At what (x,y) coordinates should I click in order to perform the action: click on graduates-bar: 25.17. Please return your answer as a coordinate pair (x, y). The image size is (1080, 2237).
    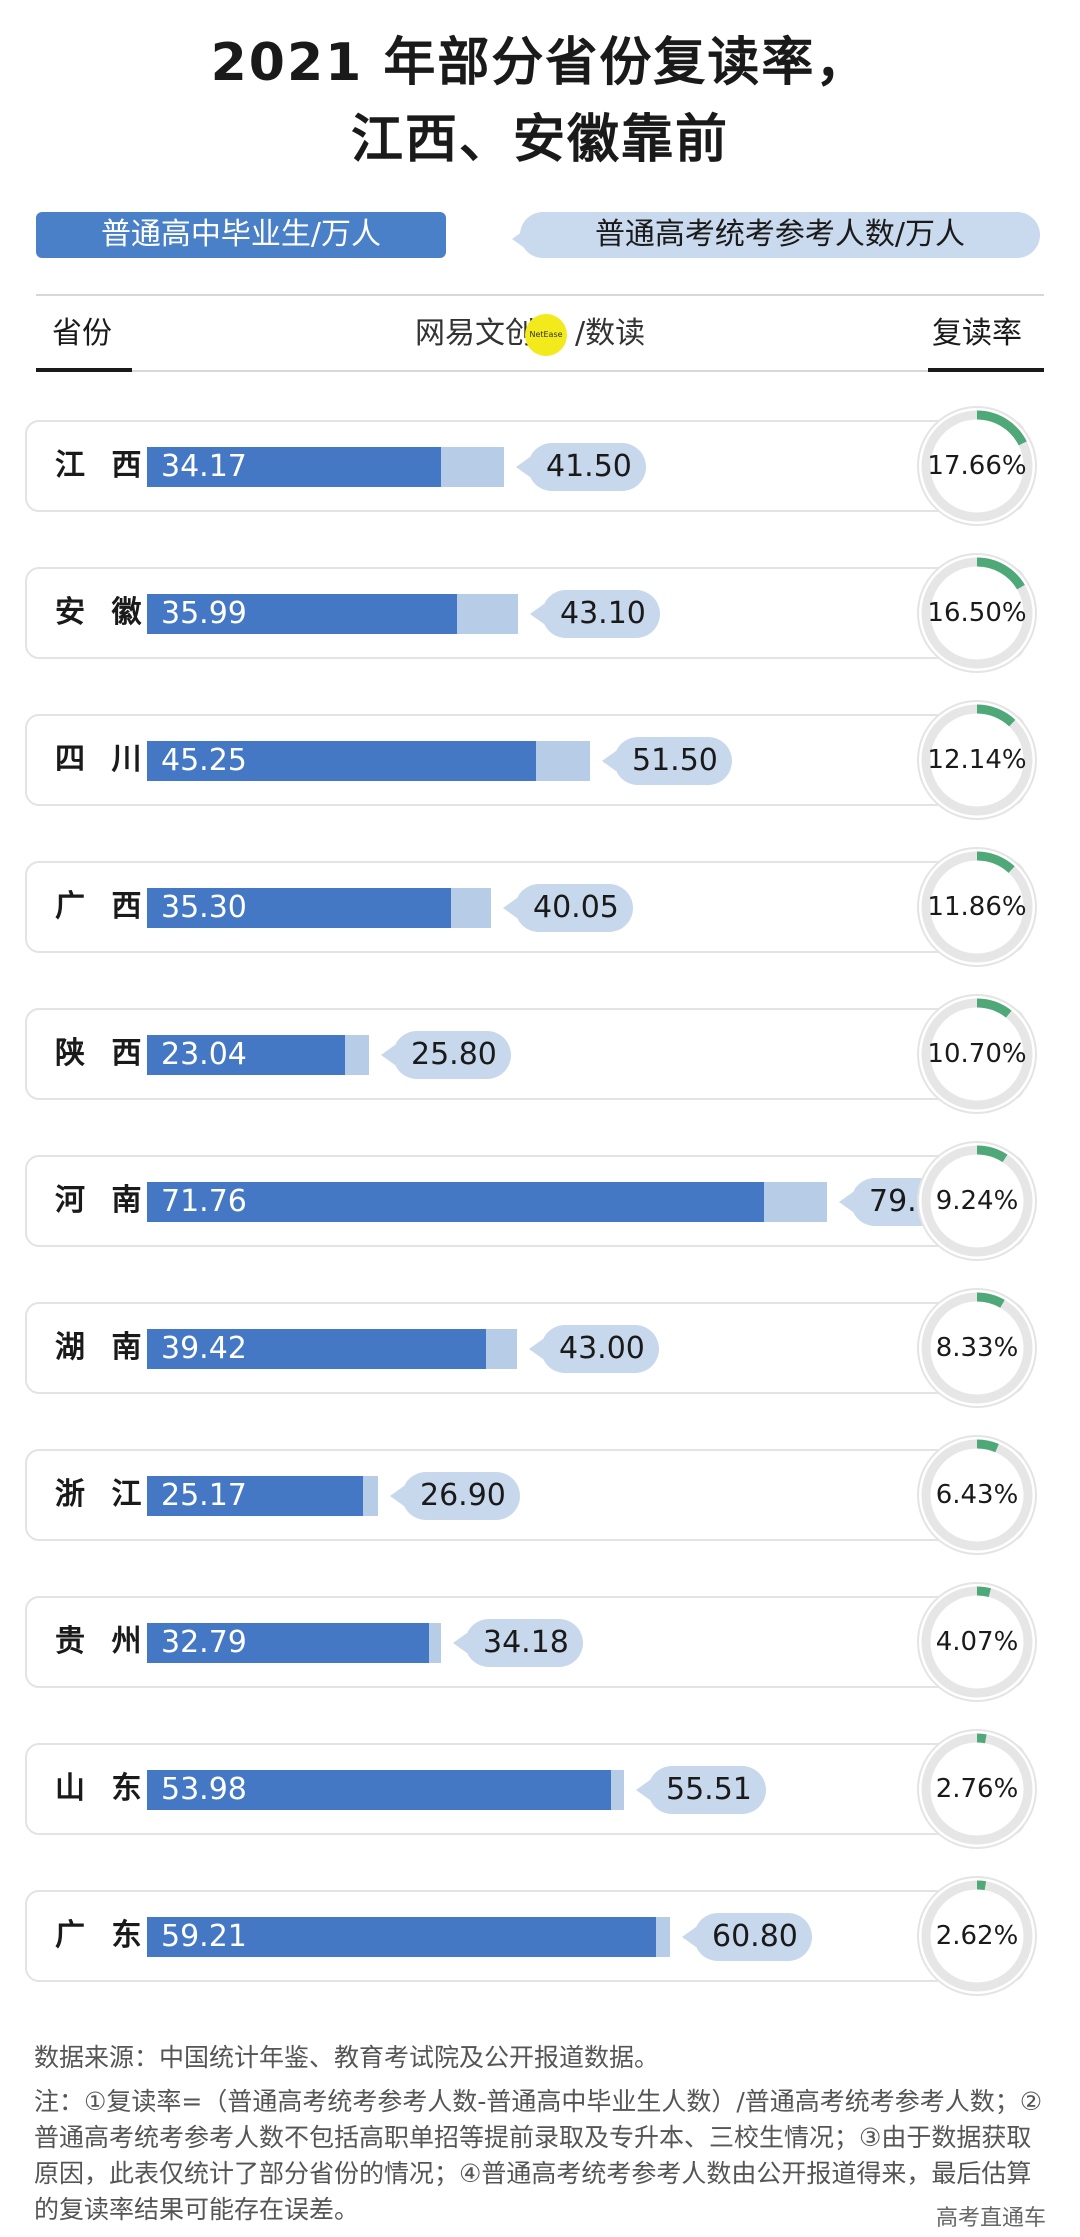
    Looking at the image, I should click on (255, 1496).